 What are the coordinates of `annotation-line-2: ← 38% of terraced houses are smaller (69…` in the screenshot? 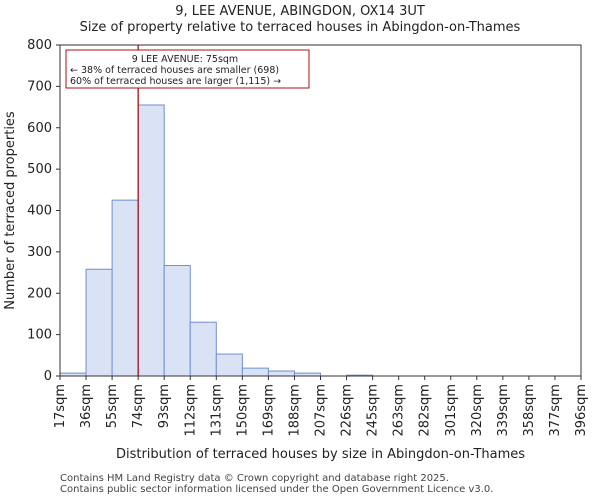 It's located at (174, 70).